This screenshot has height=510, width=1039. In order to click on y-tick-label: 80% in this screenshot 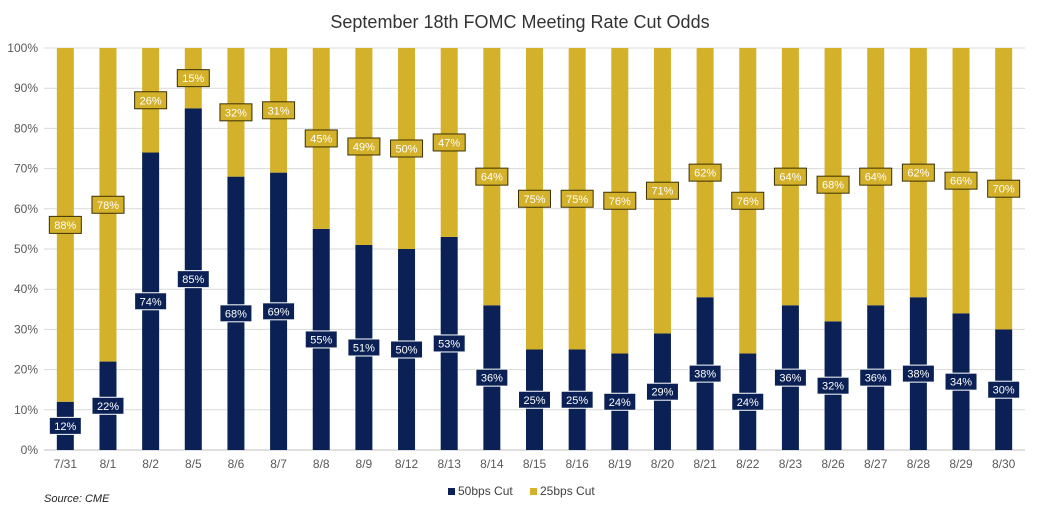, I will do `click(26, 128)`.